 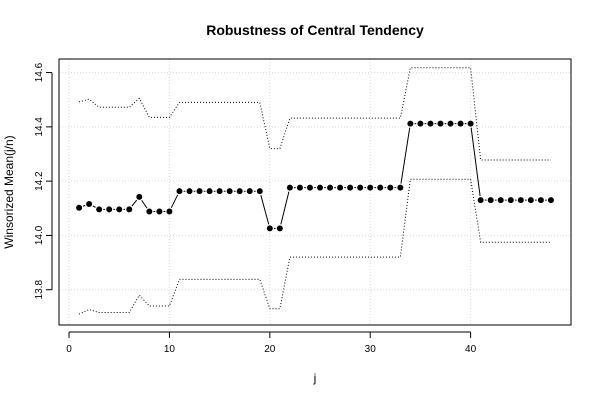 What do you see at coordinates (39, 127) in the screenshot?
I see `y-tick-label-3: 14.4` at bounding box center [39, 127].